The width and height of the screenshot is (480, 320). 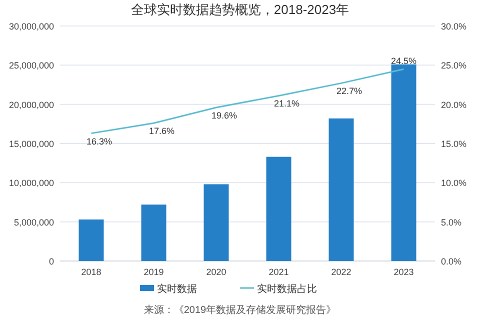 What do you see at coordinates (99, 141) in the screenshot?
I see `data-label: 16.3%` at bounding box center [99, 141].